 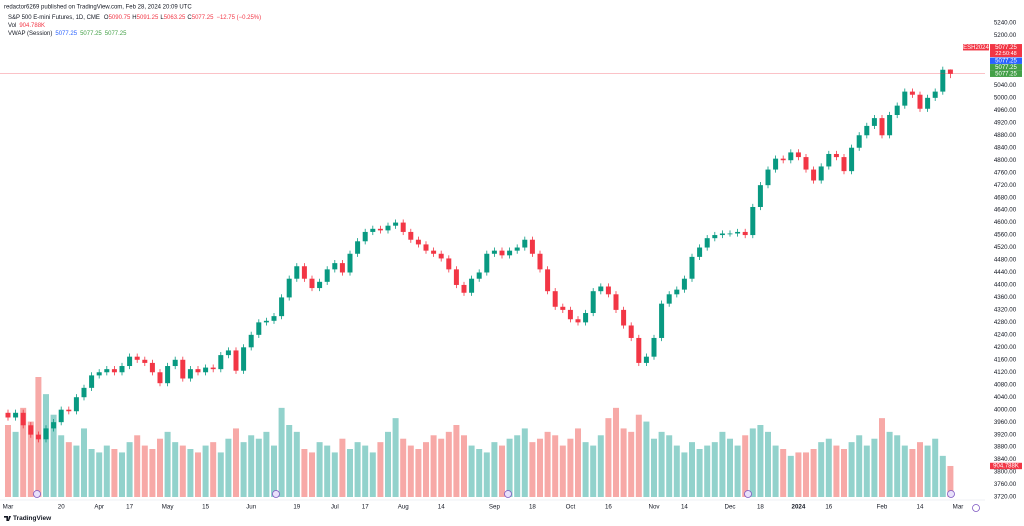 I want to click on y-tick-label: 4280.00, so click(x=1005, y=322).